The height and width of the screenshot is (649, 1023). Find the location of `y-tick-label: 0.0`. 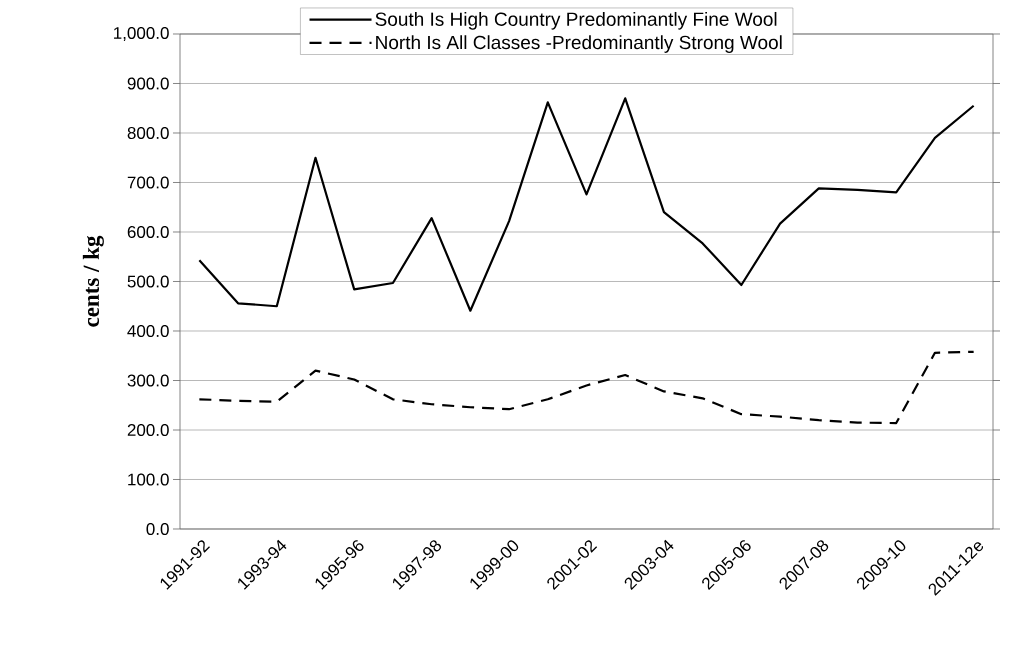

y-tick-label: 0.0 is located at coordinates (157, 529).